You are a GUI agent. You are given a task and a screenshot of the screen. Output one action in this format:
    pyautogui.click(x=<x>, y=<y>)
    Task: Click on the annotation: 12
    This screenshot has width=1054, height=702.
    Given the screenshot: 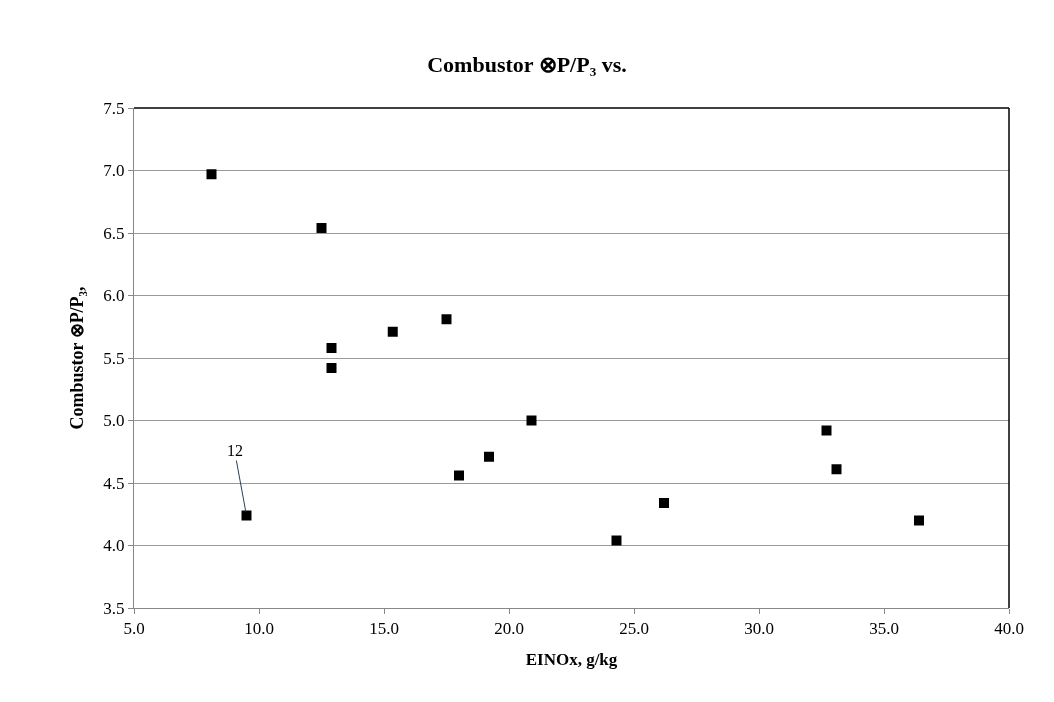 What is the action you would take?
    pyautogui.click(x=235, y=450)
    